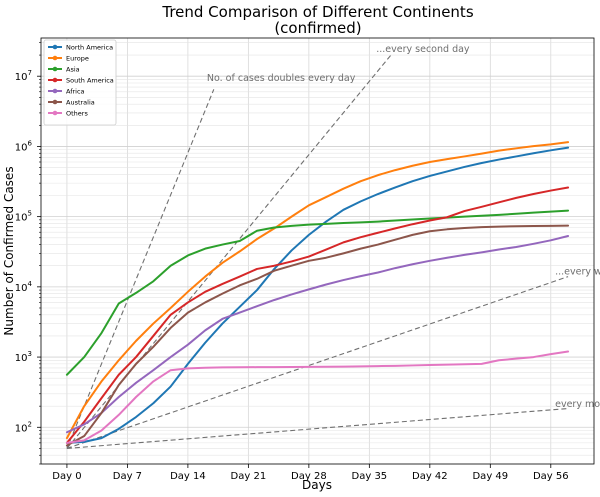  Describe the element at coordinates (66, 476) in the screenshot. I see `x-tick-label: Day 0` at that location.